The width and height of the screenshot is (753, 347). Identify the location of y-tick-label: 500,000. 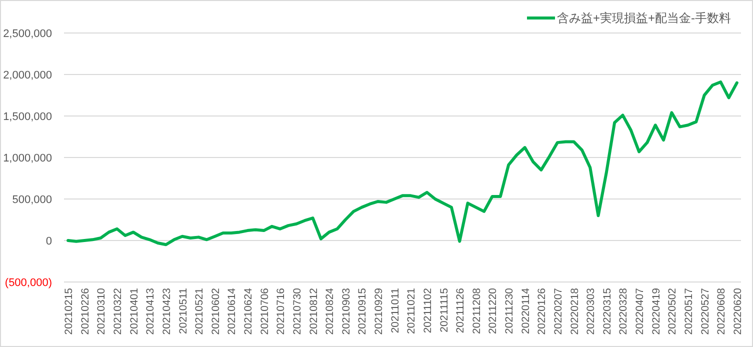
(32, 200).